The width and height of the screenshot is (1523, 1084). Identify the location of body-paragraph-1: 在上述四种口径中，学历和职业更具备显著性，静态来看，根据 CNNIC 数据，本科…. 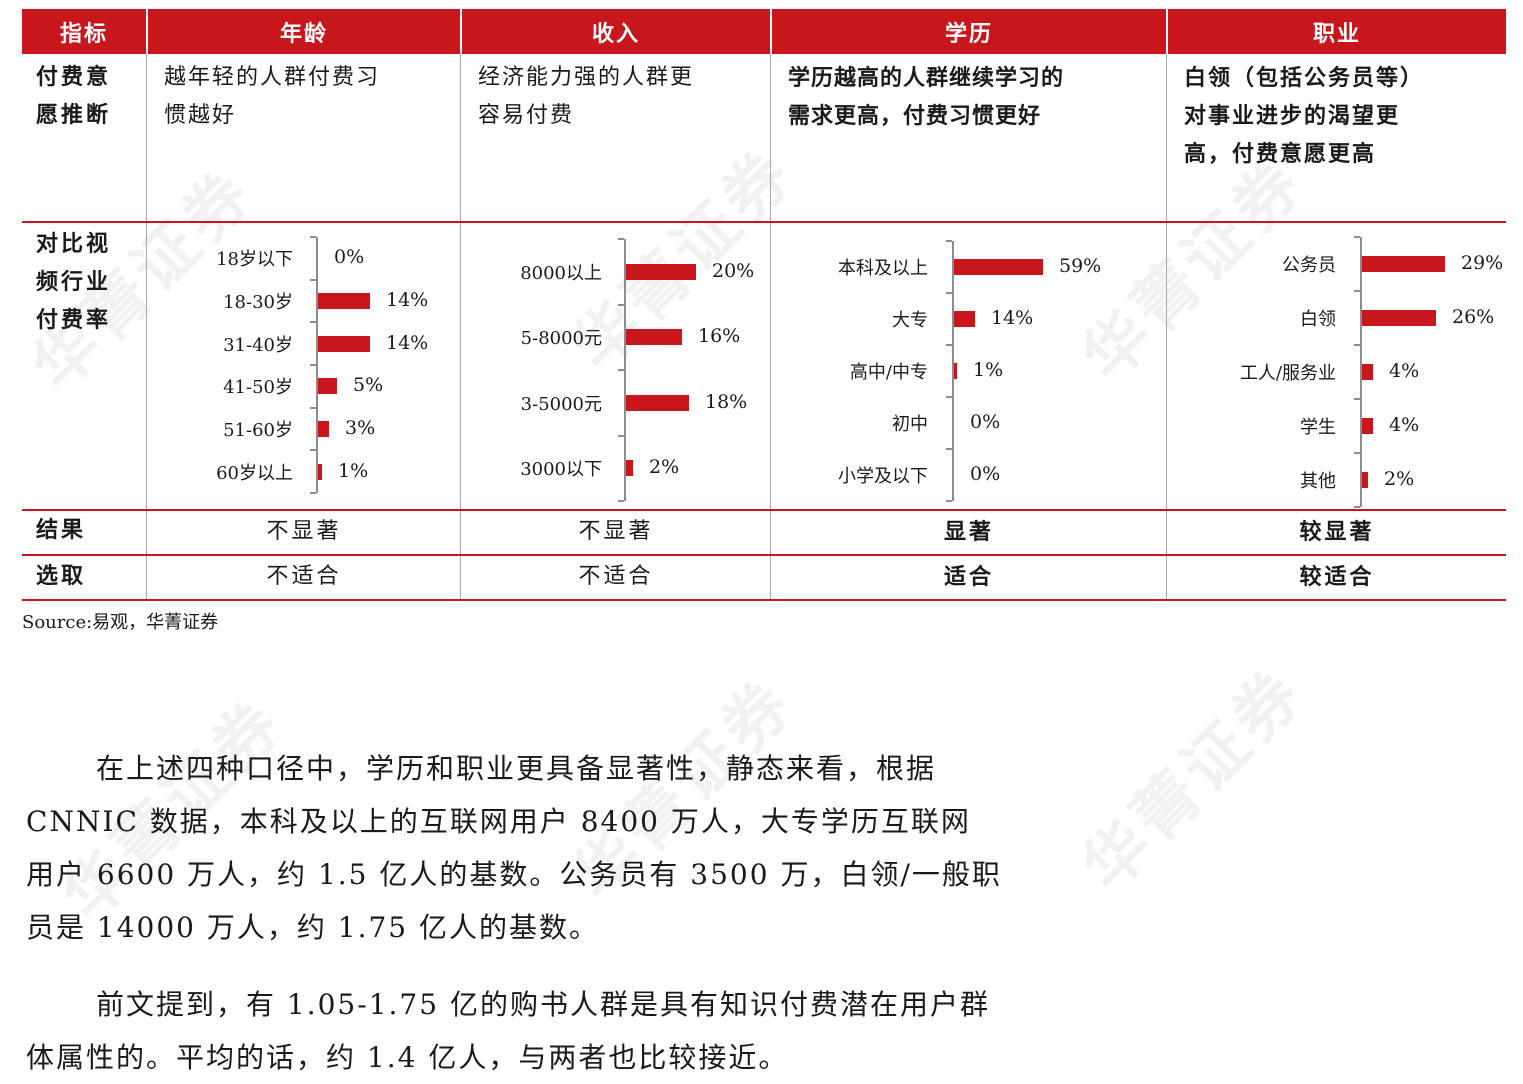
(514, 848).